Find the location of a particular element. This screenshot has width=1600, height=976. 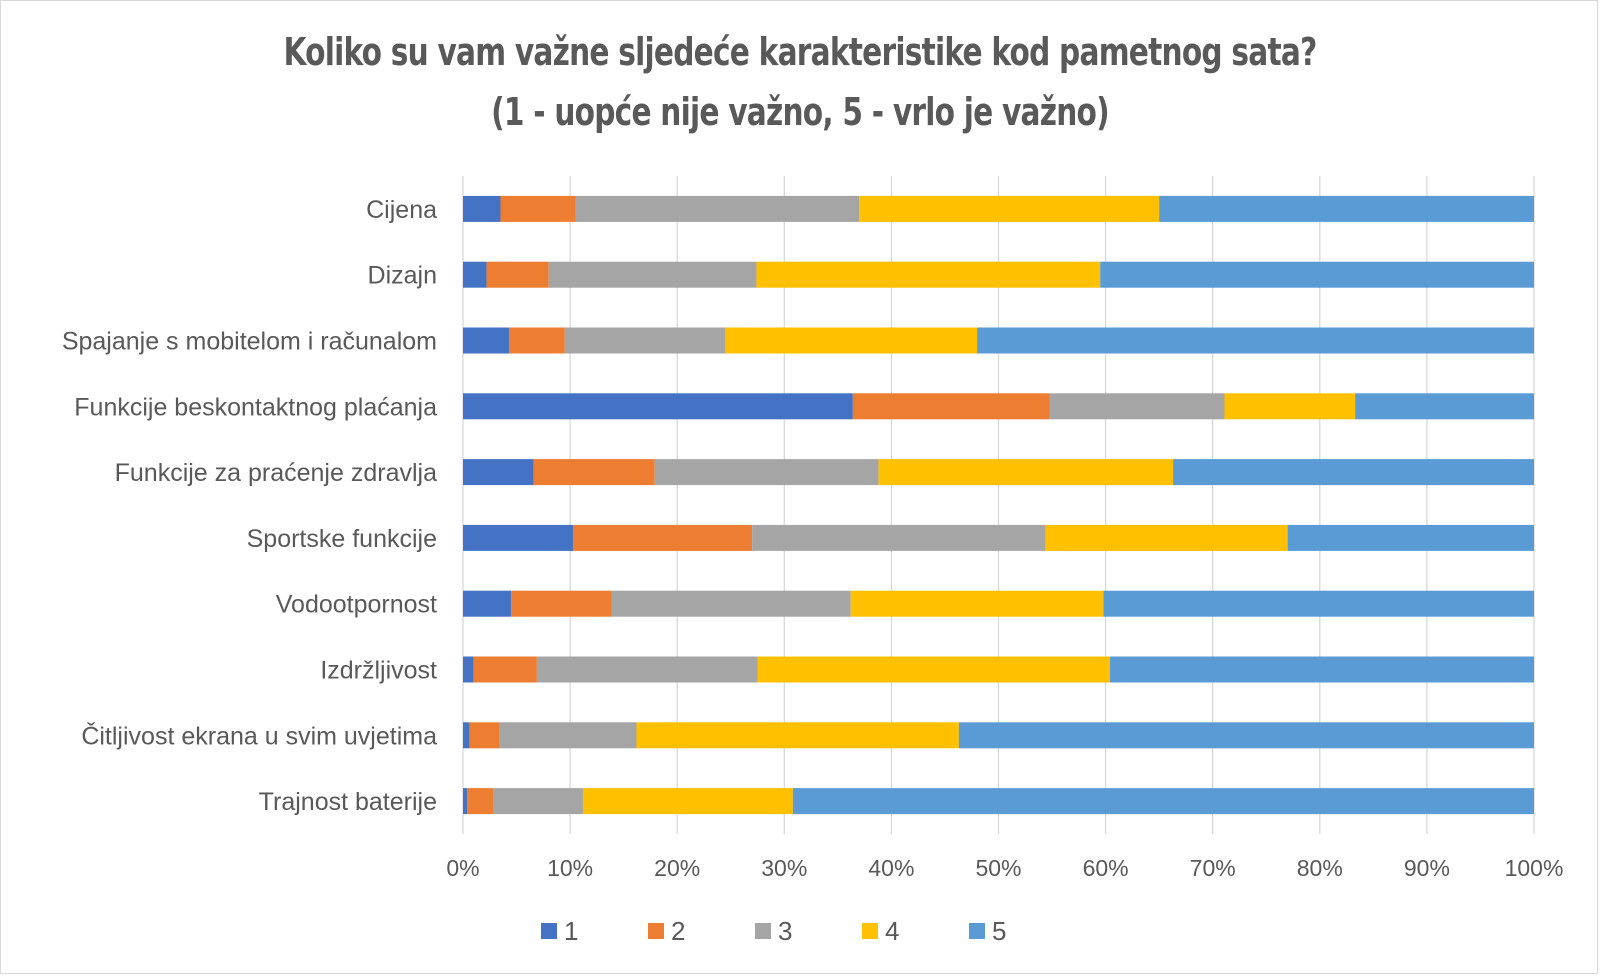

x-tick-label: 40% is located at coordinates (891, 868).